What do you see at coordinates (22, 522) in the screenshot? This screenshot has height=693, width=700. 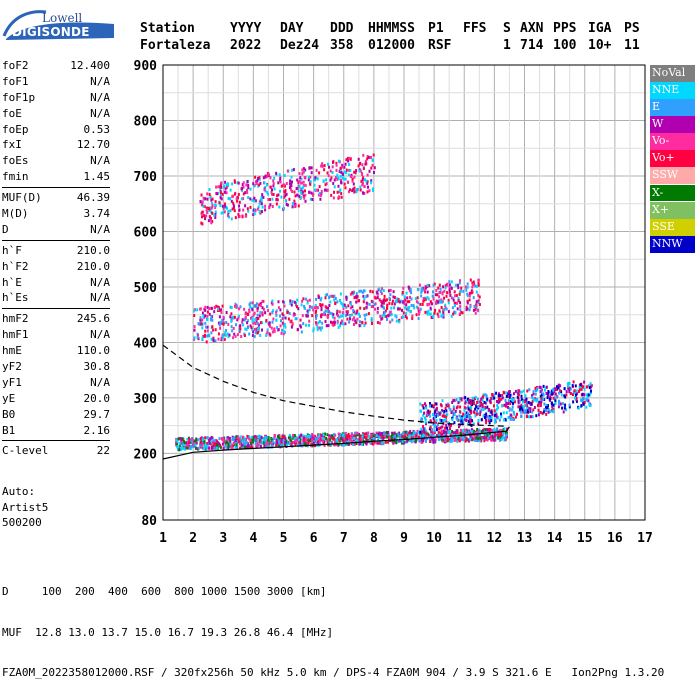 I see `auto-version: 500200` at bounding box center [22, 522].